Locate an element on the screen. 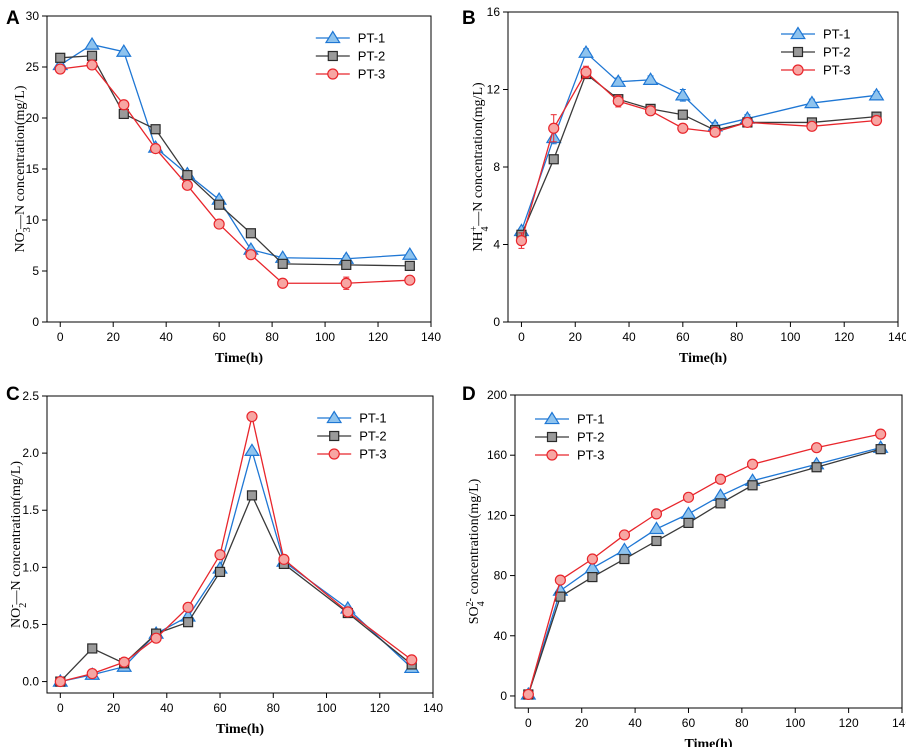 This screenshot has height=747, width=906. y-tick-label: 20 is located at coordinates (33, 118).